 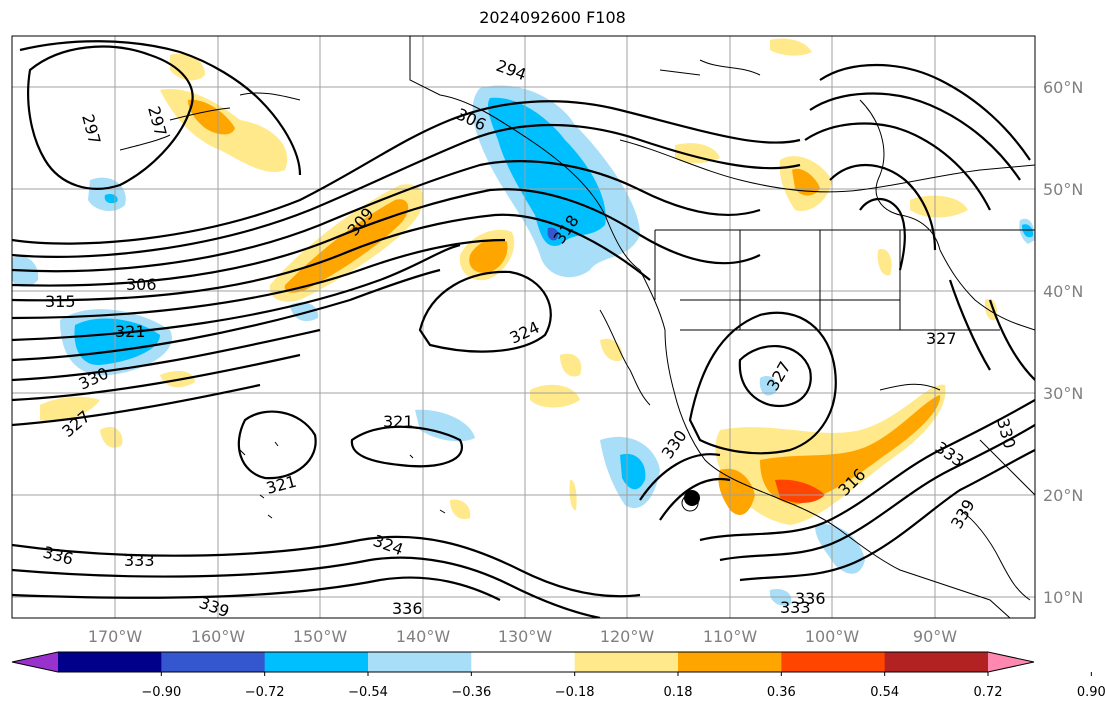 What do you see at coordinates (115, 636) in the screenshot?
I see `lon-tick: 170°W` at bounding box center [115, 636].